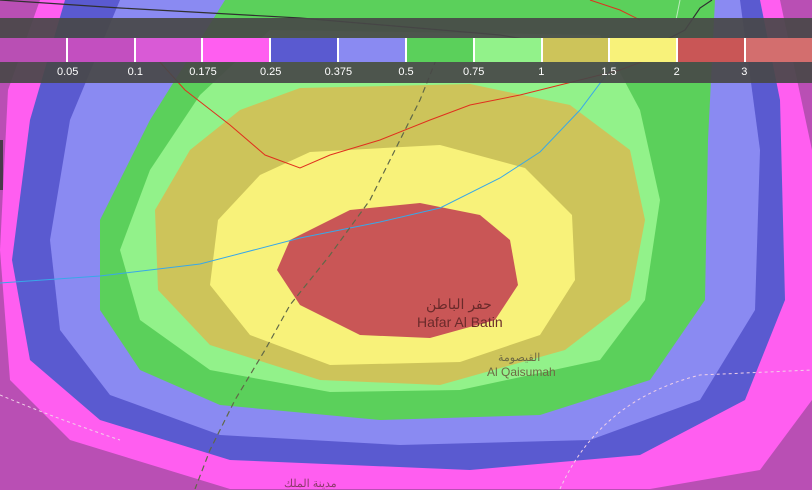 The width and height of the screenshot is (812, 490). What do you see at coordinates (397, 270) in the screenshot?
I see `zone-red` at bounding box center [397, 270].